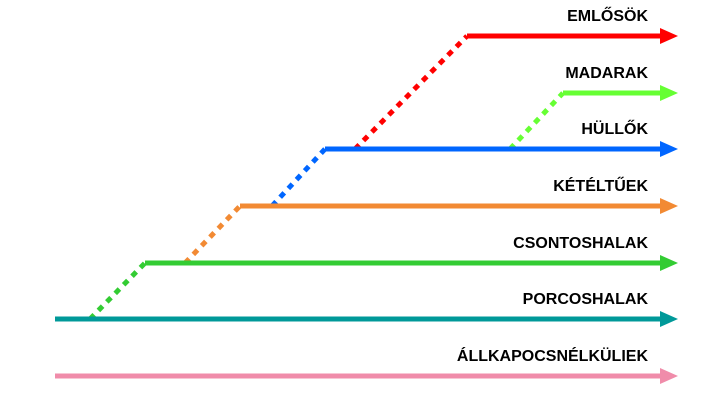 Image resolution: width=720 pixels, height=400 pixels. What do you see at coordinates (614, 128) in the screenshot?
I see `lineage-label: HÜLLŐK` at bounding box center [614, 128].